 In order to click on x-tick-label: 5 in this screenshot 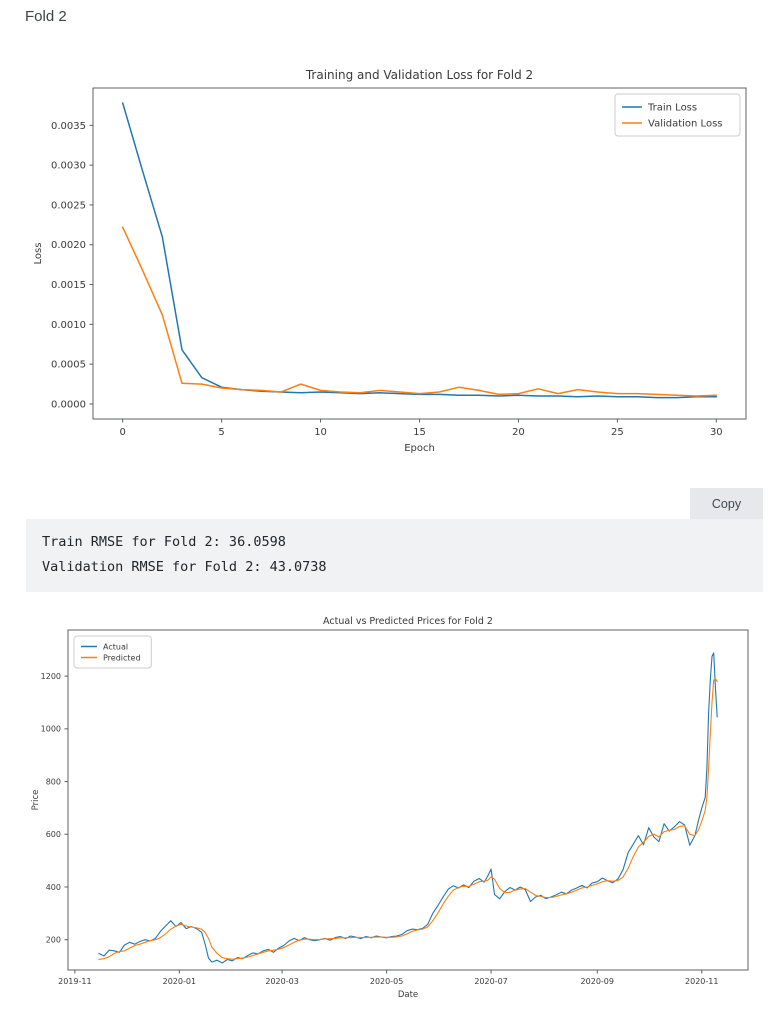, I will do `click(221, 432)`.